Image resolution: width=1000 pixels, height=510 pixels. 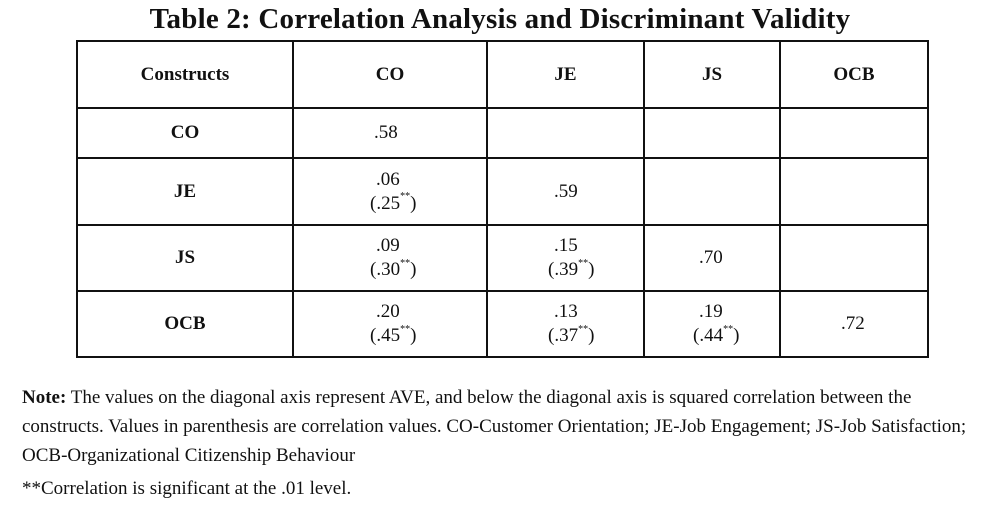 I want to click on cell-je-je: .59, so click(x=565, y=191).